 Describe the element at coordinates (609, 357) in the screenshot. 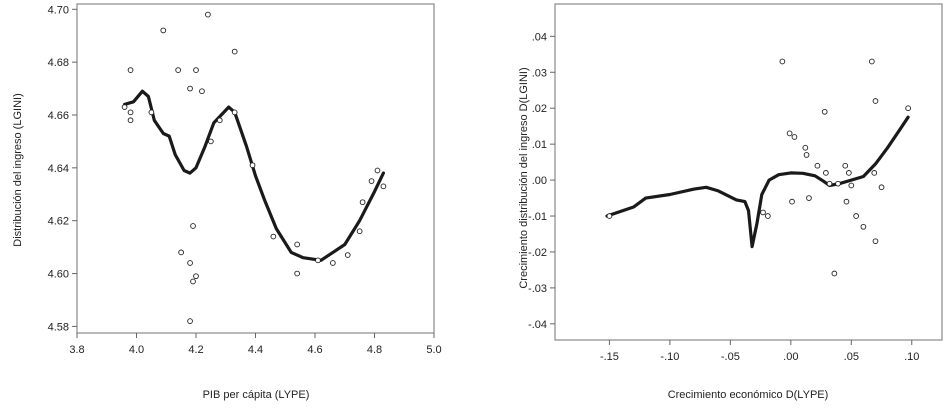

I see `x-tick-label: -.15` at that location.